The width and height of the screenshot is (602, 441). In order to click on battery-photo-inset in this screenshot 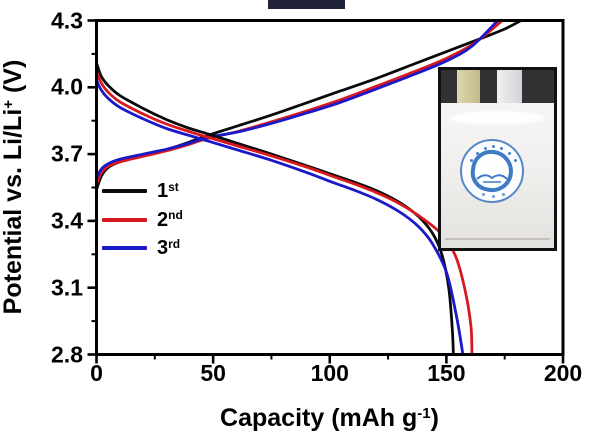, I will do `click(497, 159)`.